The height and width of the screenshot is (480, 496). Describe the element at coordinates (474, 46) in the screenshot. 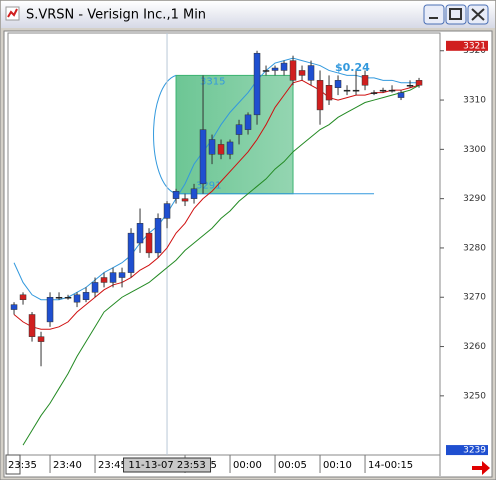

I see `price-tag-label: 3321` at that location.